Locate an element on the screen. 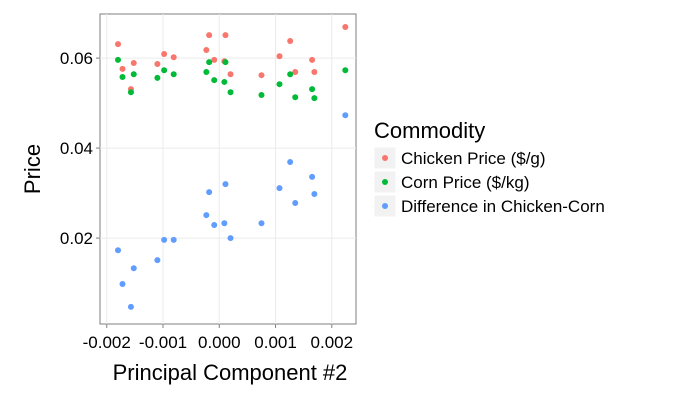  y-tick-label: 0.04 is located at coordinates (76, 148).